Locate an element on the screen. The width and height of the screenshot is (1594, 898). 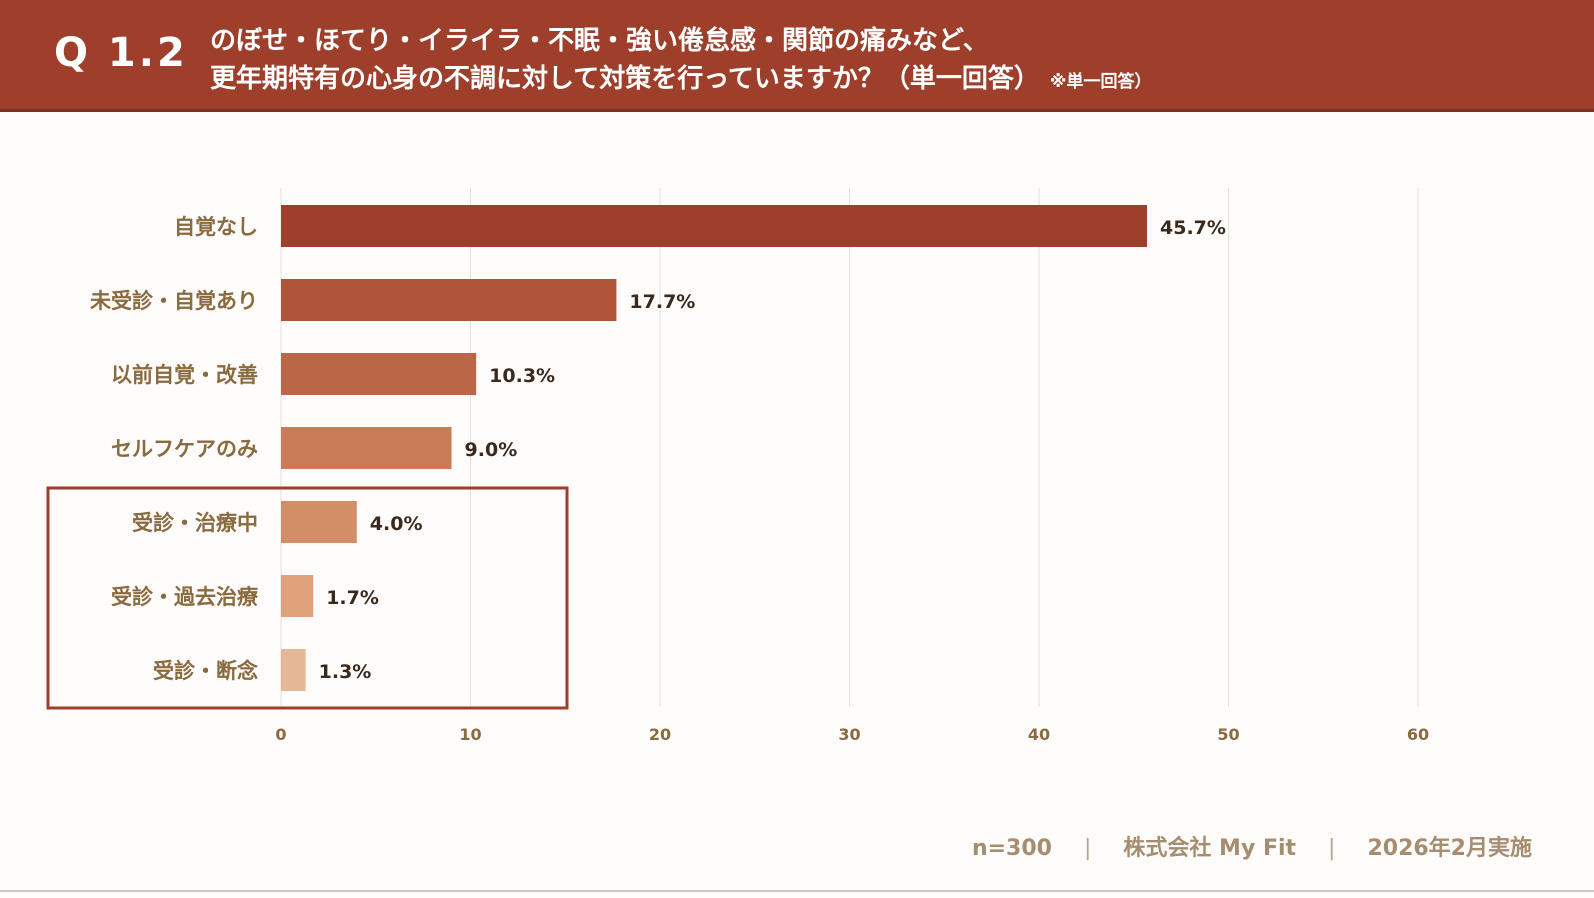
value-label: 10.3% is located at coordinates (522, 376).